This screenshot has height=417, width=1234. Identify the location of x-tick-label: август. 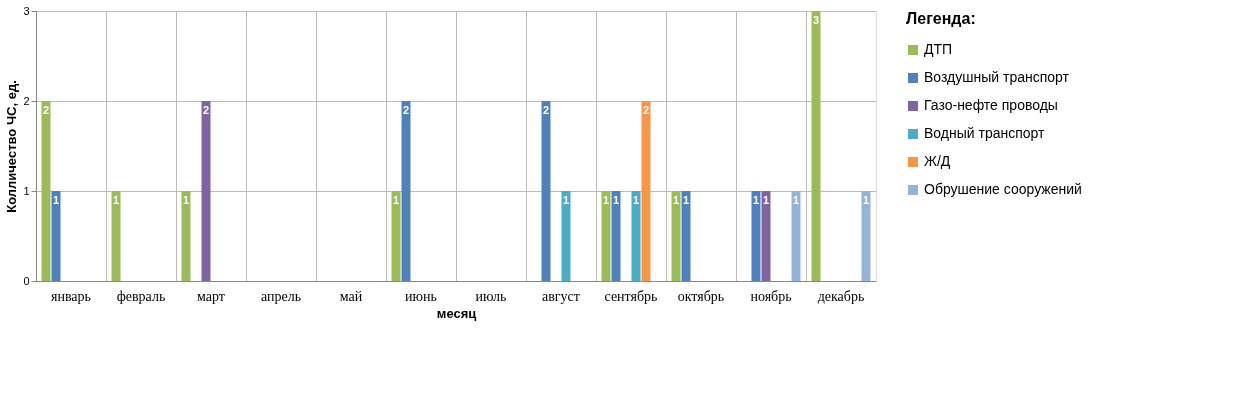
(561, 296).